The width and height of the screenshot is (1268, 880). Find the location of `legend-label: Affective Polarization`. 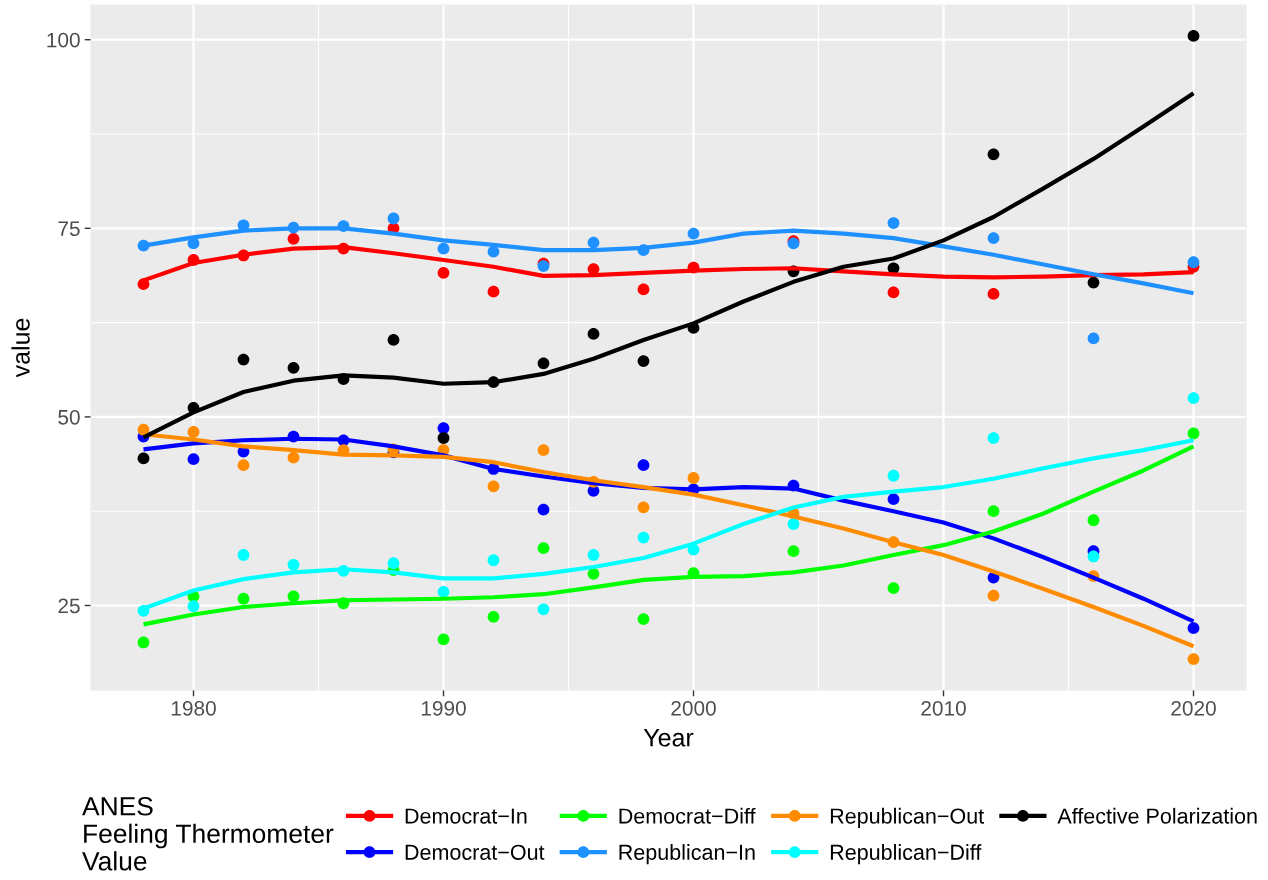

legend-label: Affective Polarization is located at coordinates (1157, 815).